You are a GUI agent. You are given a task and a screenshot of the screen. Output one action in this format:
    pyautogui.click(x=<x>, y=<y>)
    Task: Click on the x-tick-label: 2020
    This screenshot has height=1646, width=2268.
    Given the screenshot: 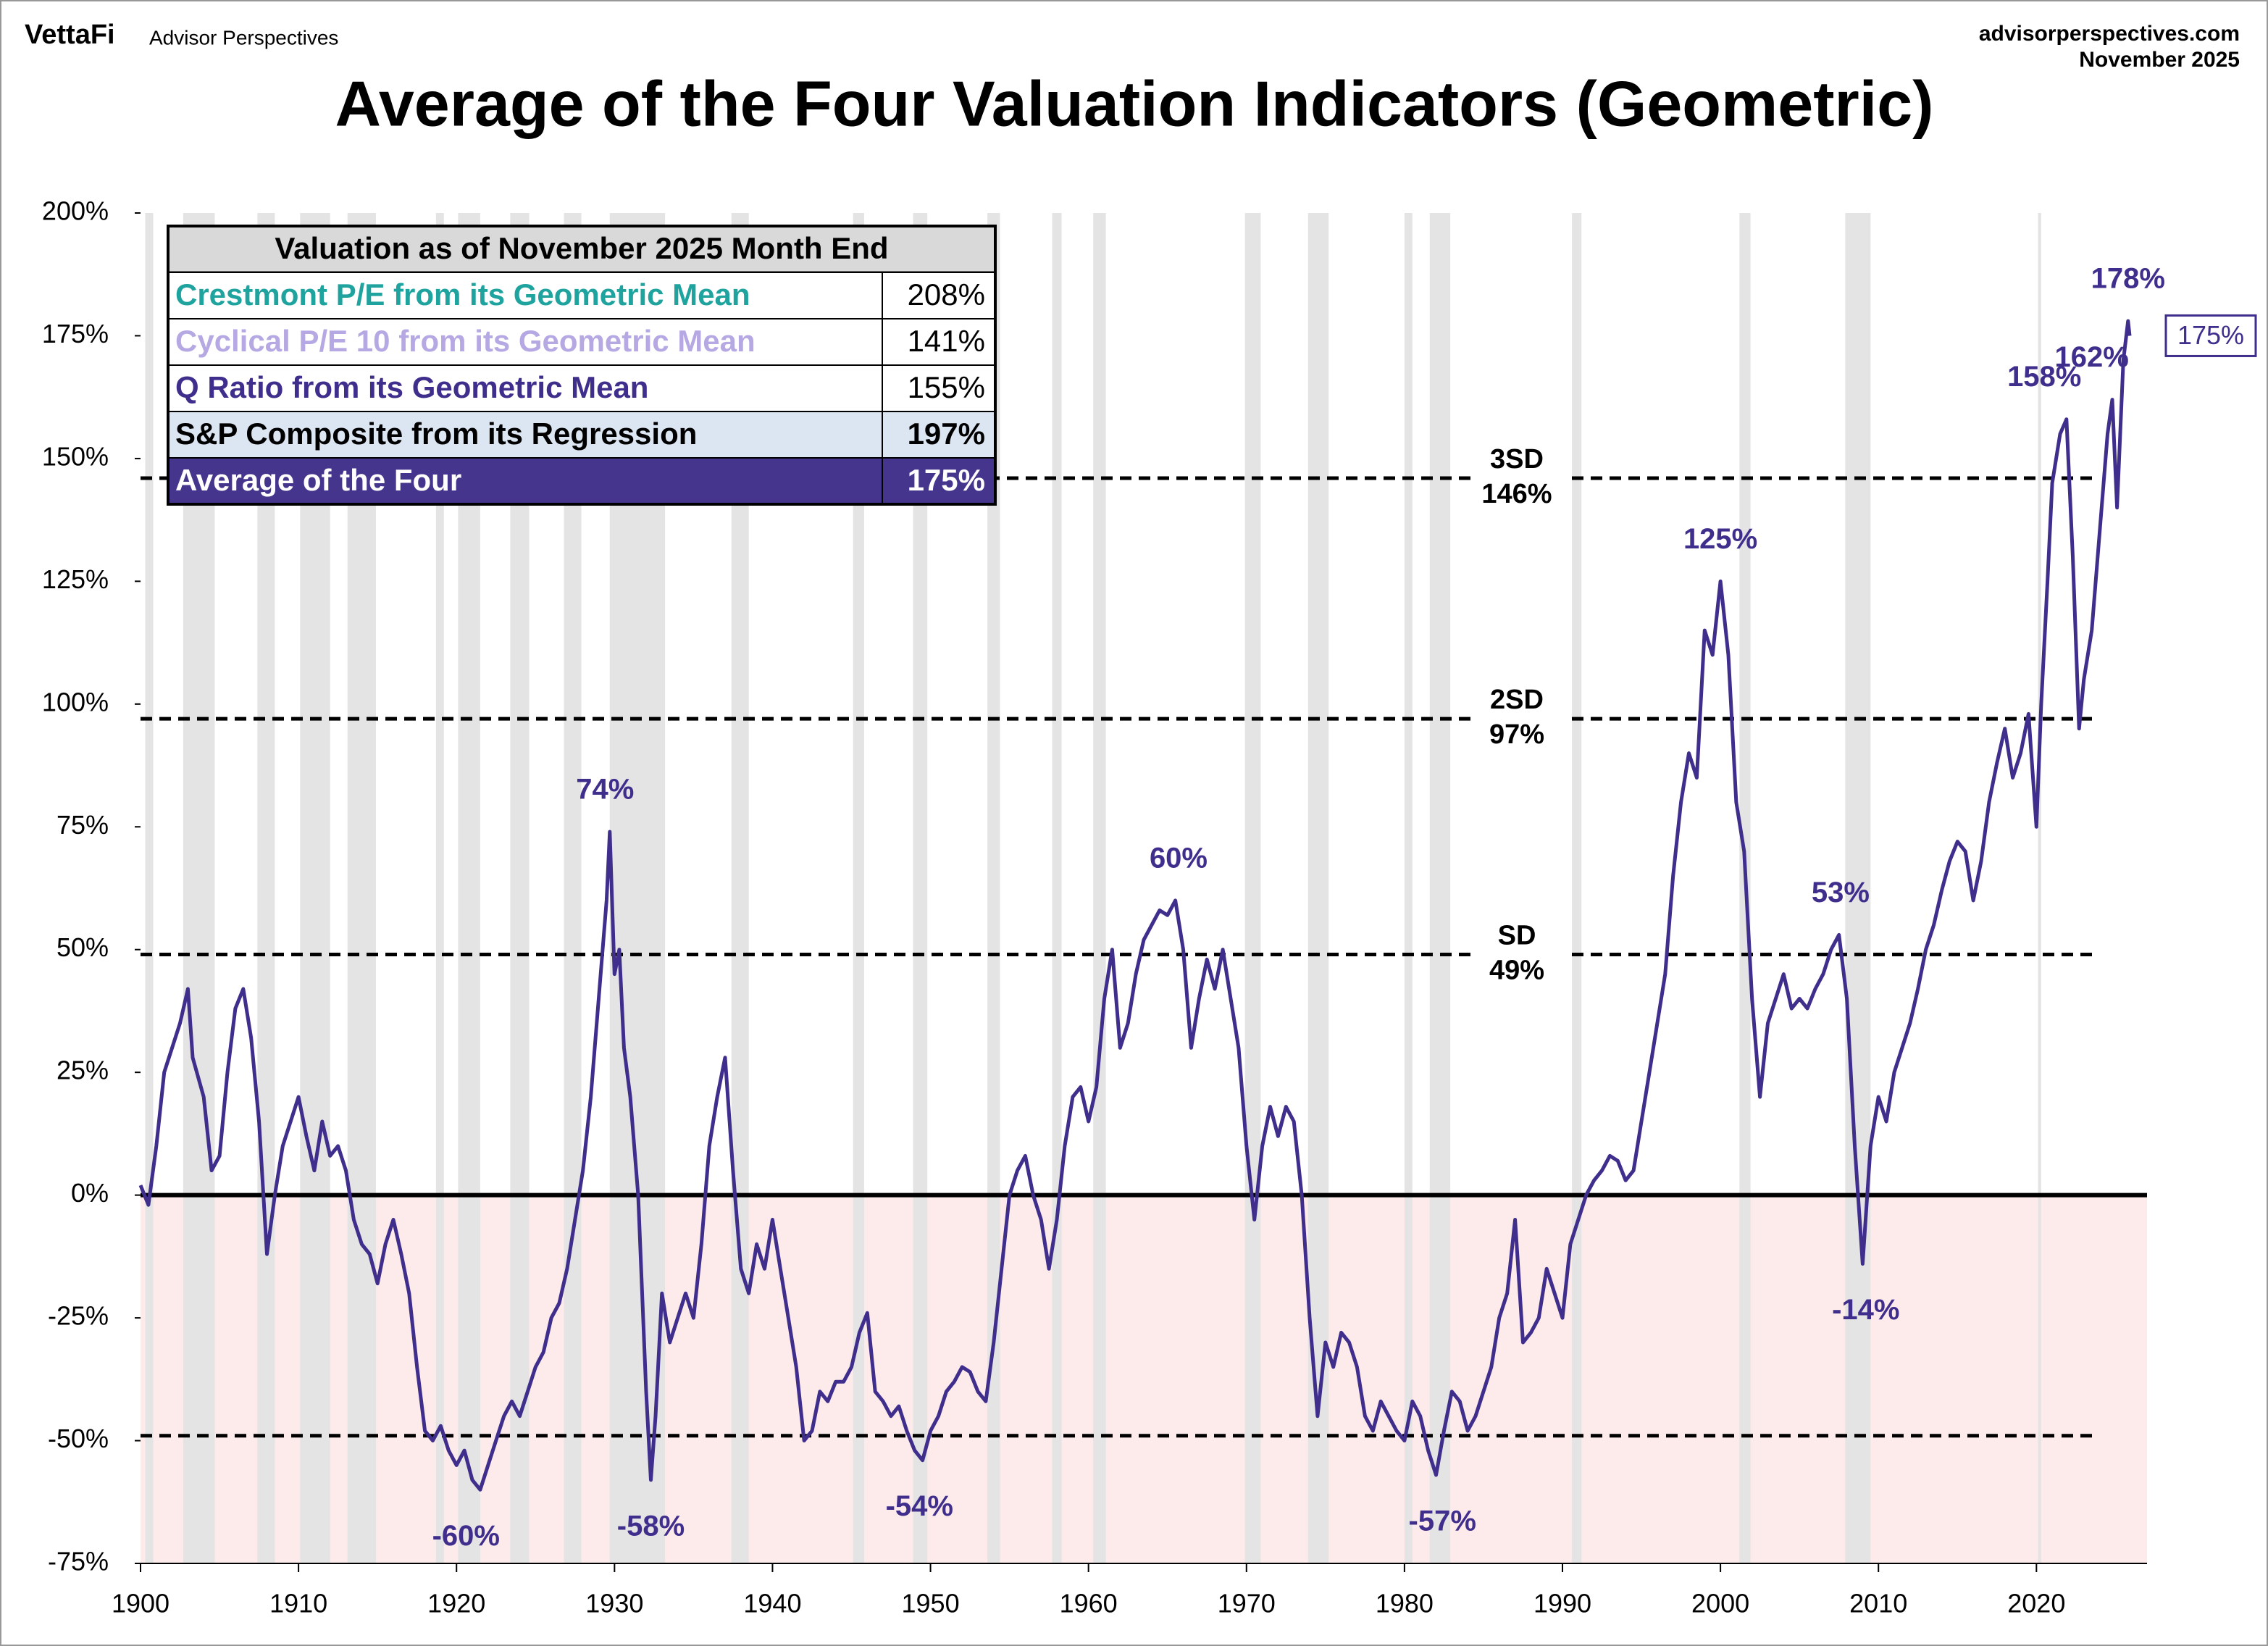 What is the action you would take?
    pyautogui.click(x=2036, y=1603)
    